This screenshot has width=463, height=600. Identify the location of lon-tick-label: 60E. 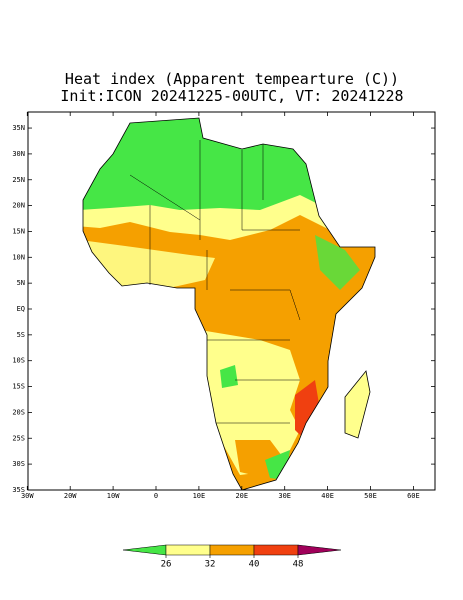
(413, 496).